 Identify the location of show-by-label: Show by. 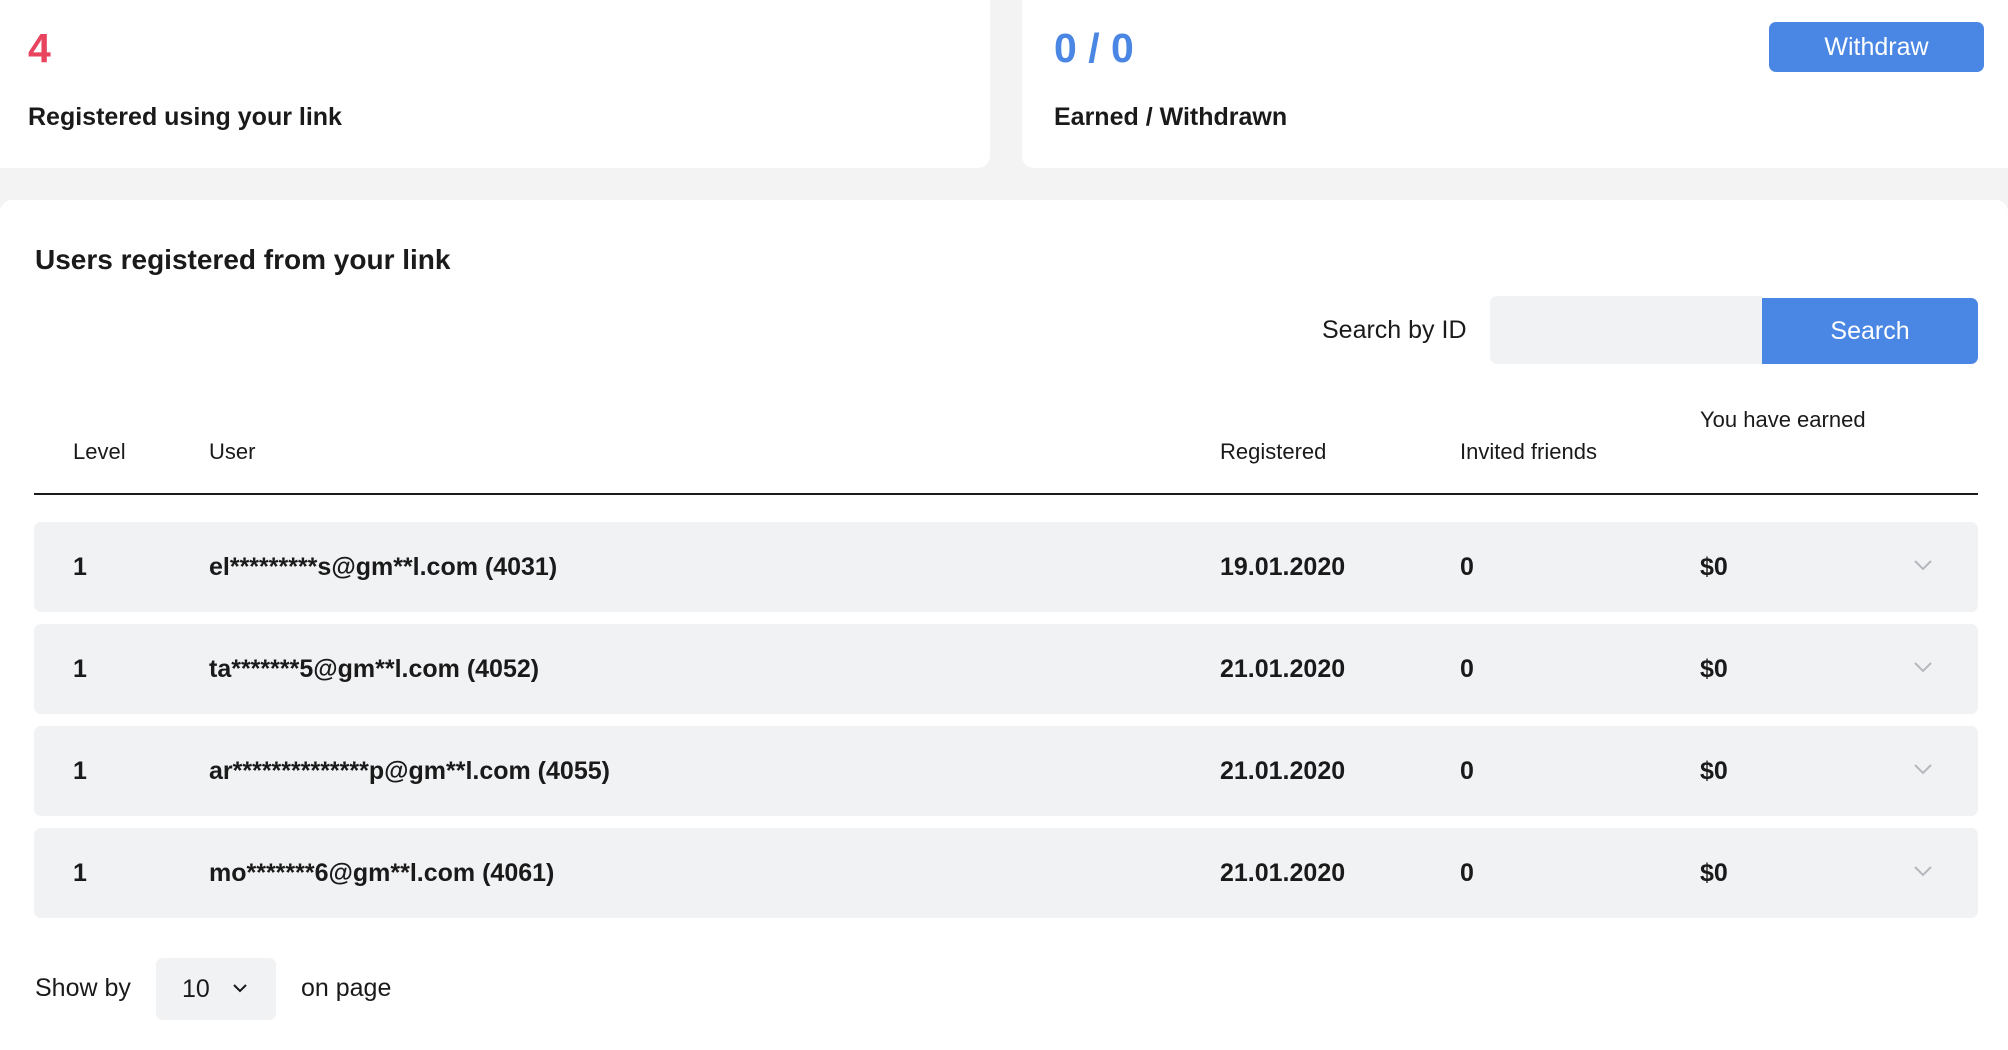
(83, 988).